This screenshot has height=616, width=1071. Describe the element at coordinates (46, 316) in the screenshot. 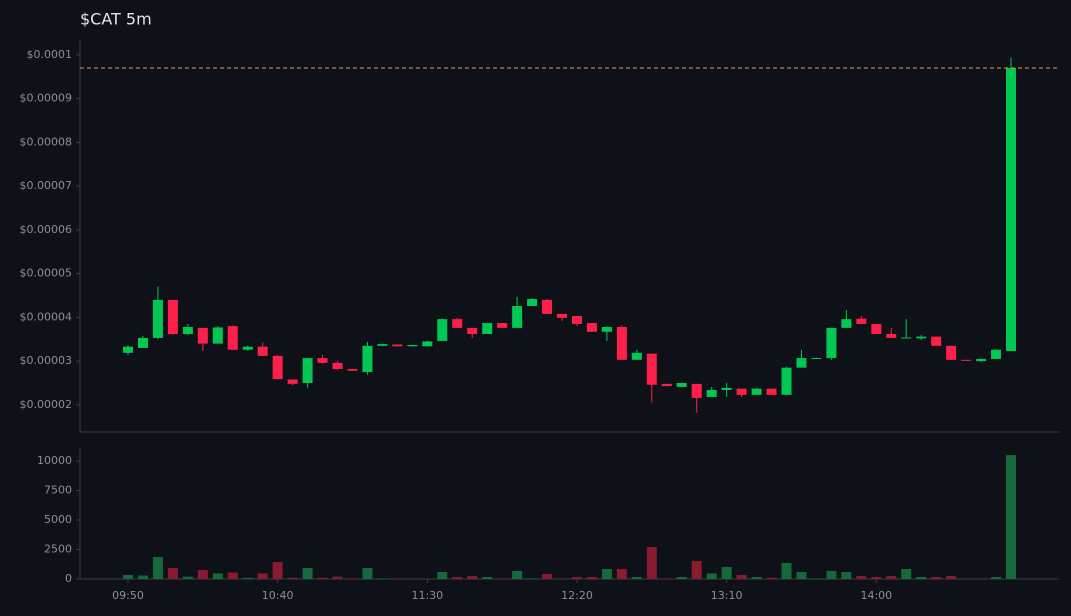

I see `y-tick-label: $0.00004` at that location.